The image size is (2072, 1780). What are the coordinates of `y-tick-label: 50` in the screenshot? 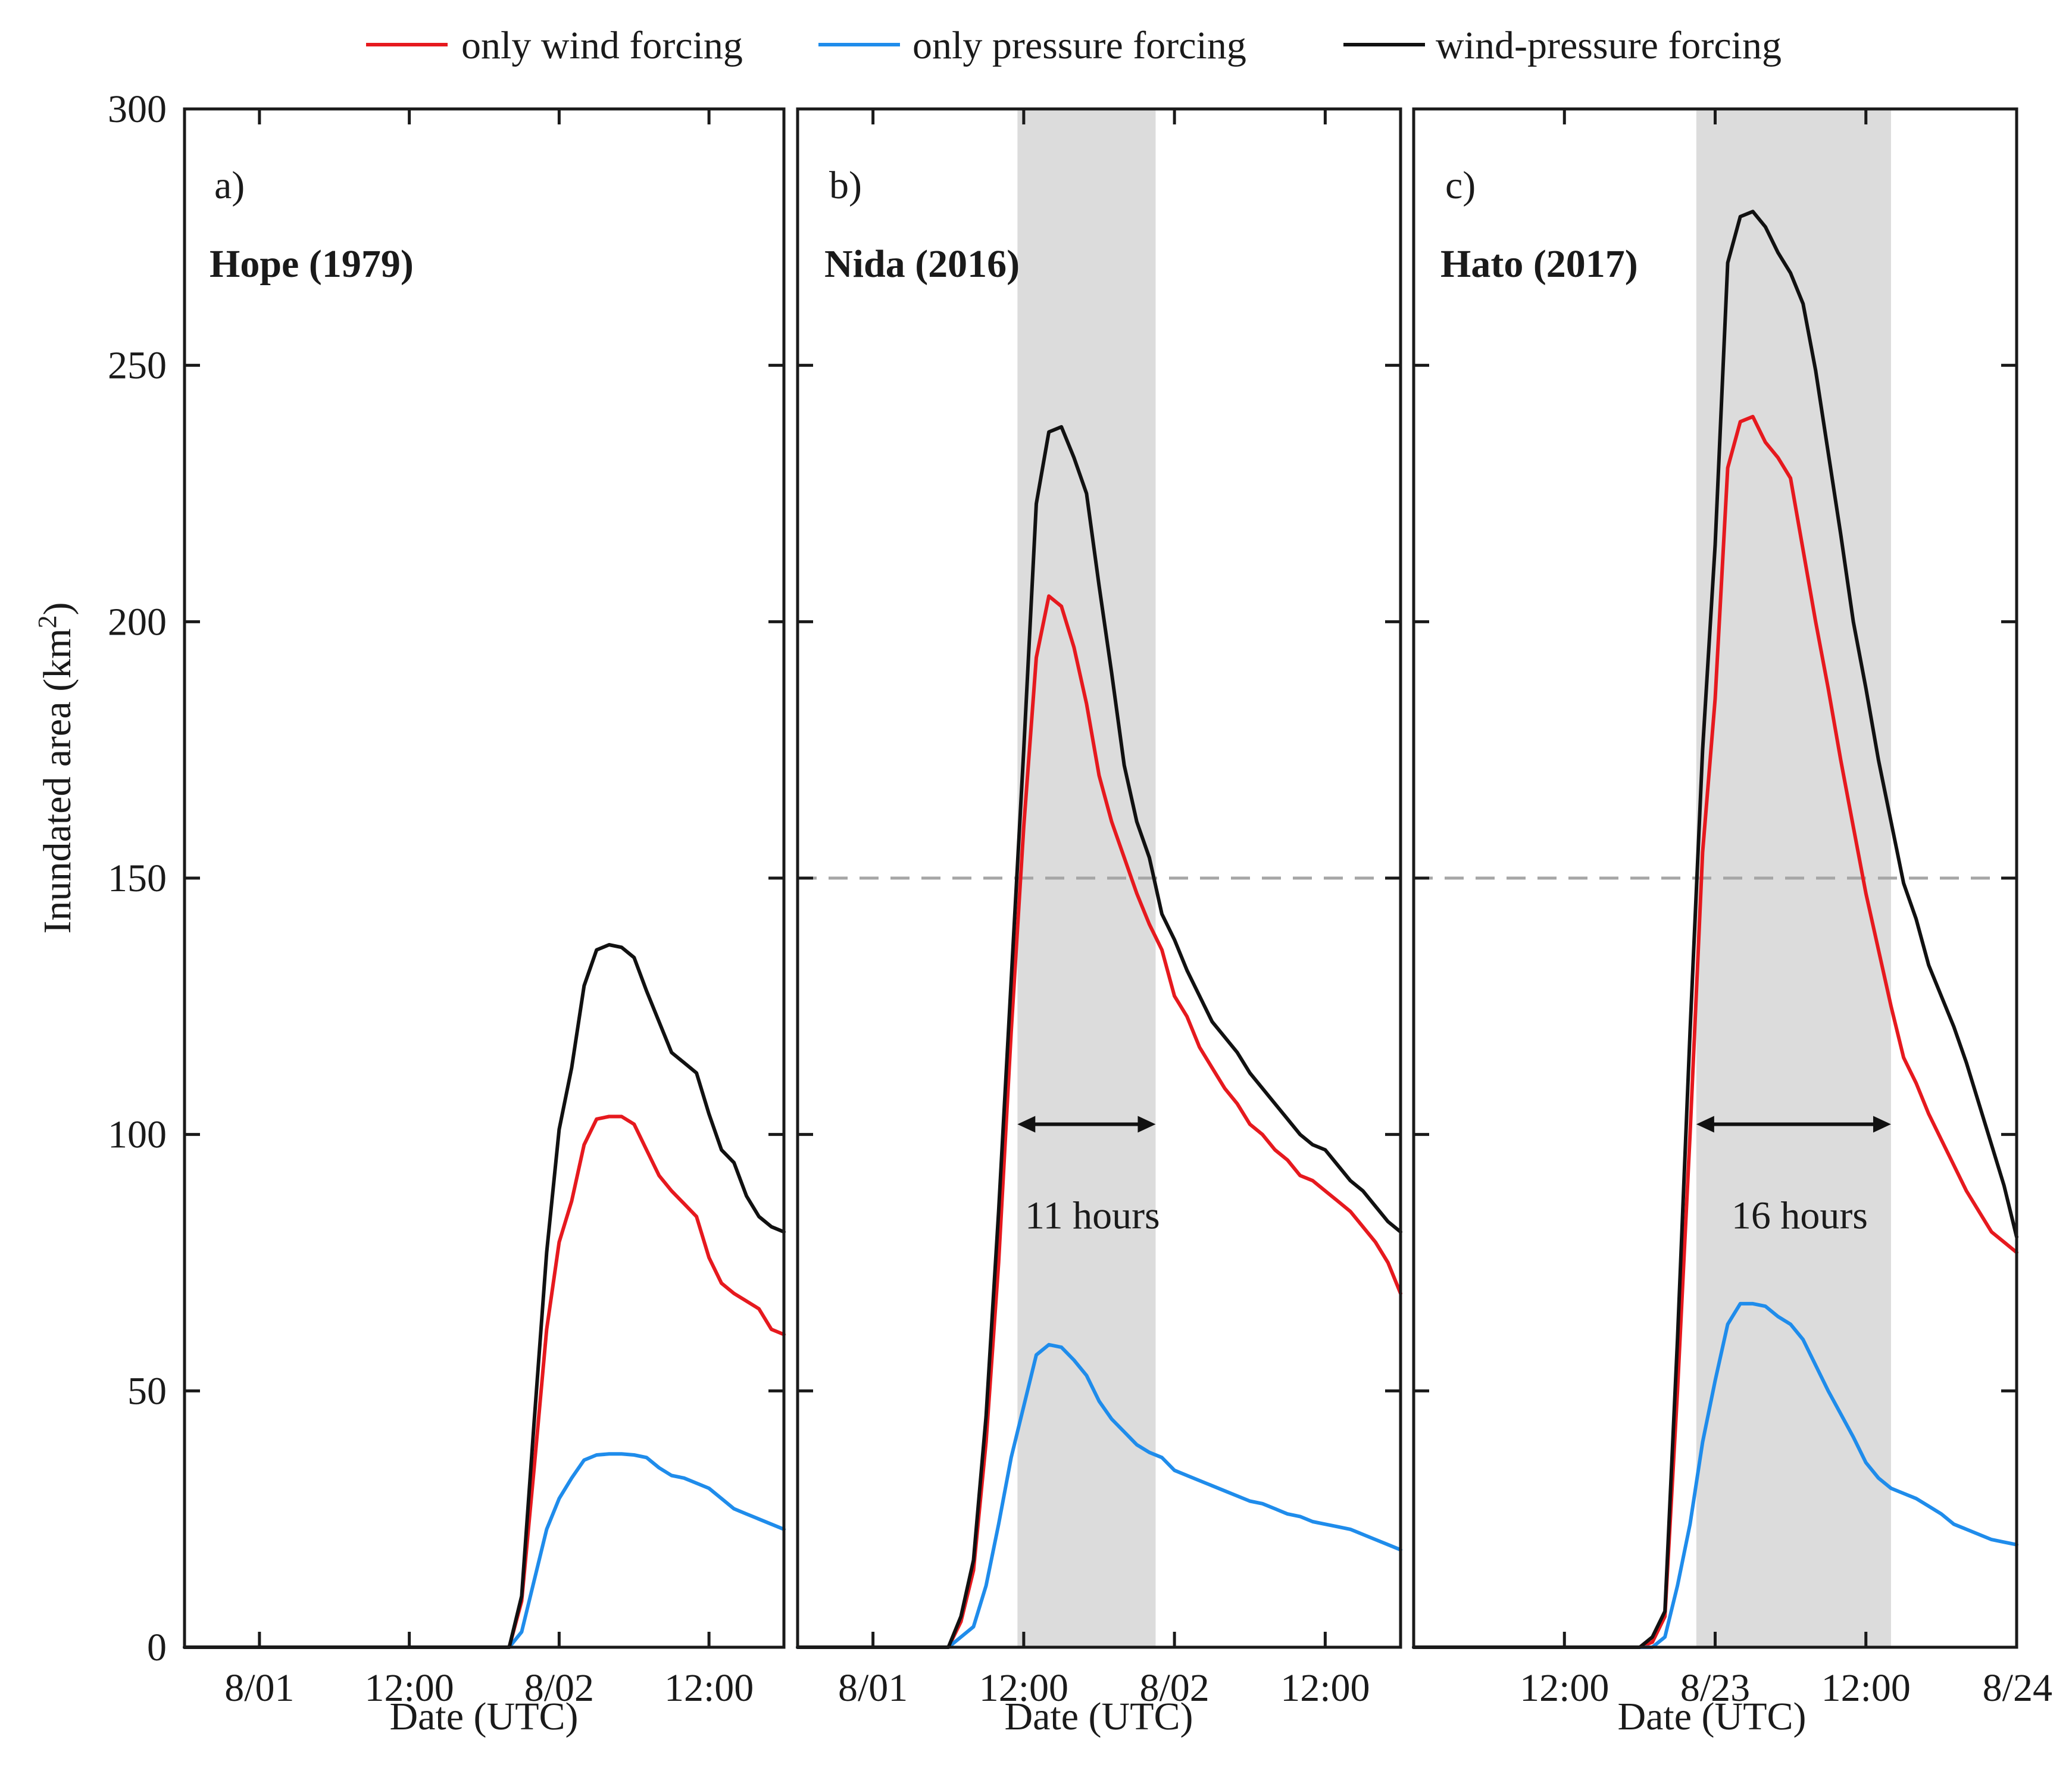 It's located at (147, 1391).